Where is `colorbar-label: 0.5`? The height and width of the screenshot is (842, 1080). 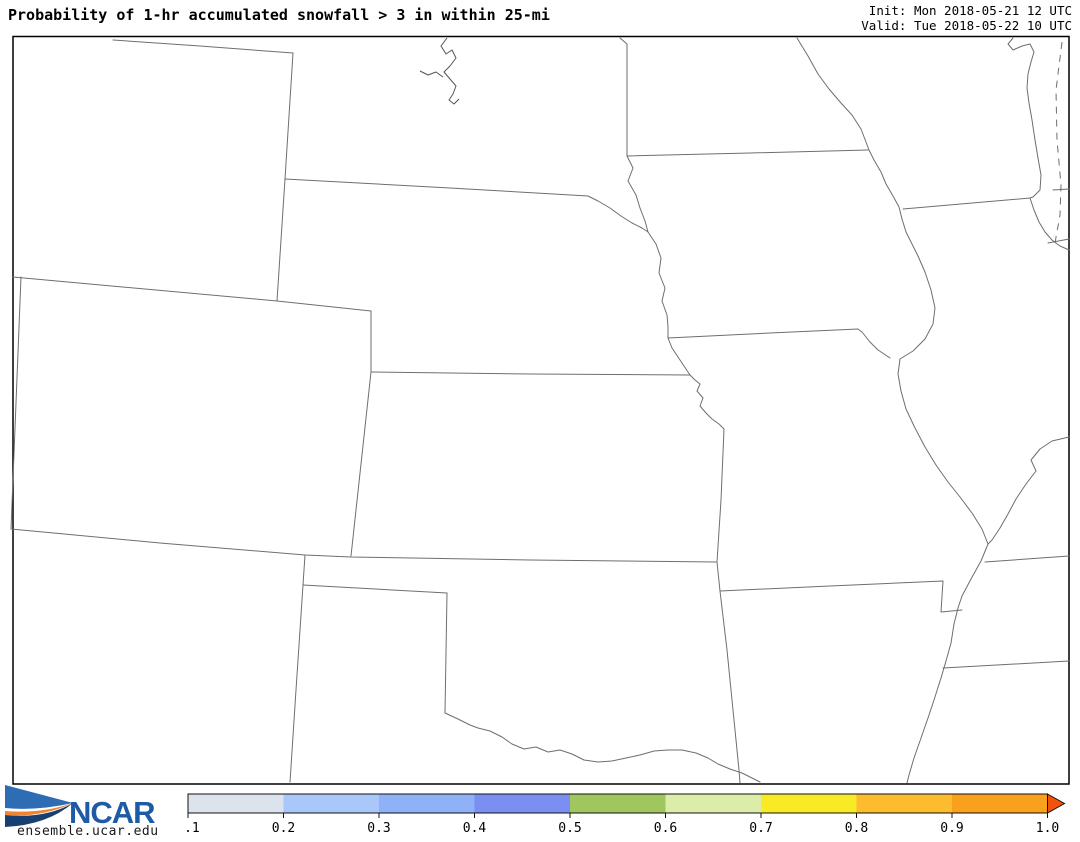 colorbar-label: 0.5 is located at coordinates (569, 828).